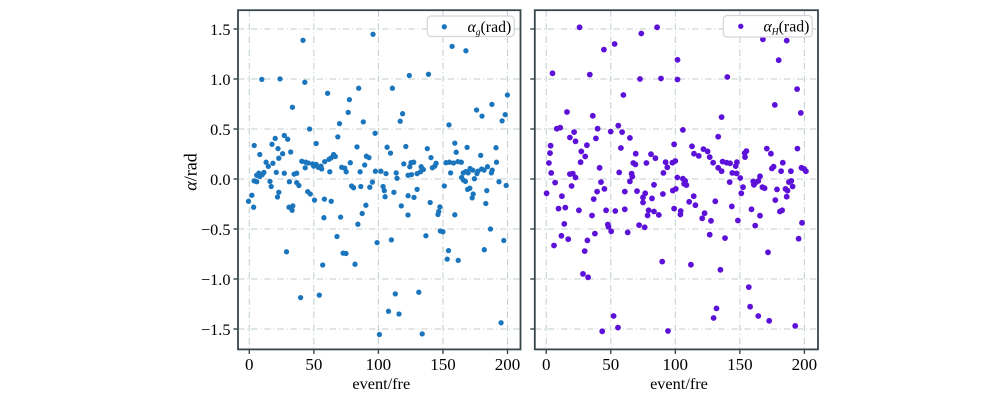 This screenshot has width=1000, height=405. What do you see at coordinates (216, 329) in the screenshot?
I see `svg-text: −1.5` at bounding box center [216, 329].